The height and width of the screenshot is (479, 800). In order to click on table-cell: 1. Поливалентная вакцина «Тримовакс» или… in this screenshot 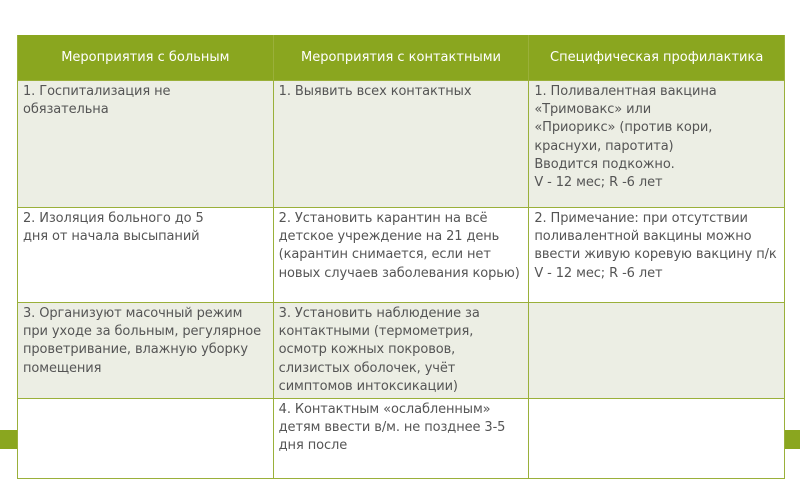, I will do `click(656, 144)`.